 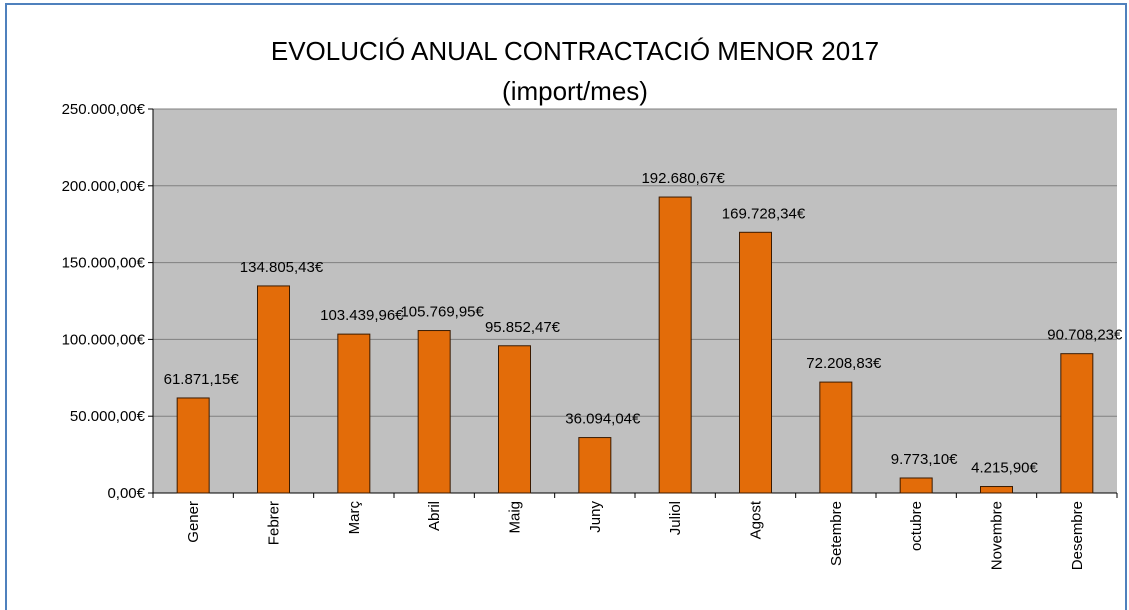 I want to click on y-tick-label: 0,00€, so click(x=126, y=493).